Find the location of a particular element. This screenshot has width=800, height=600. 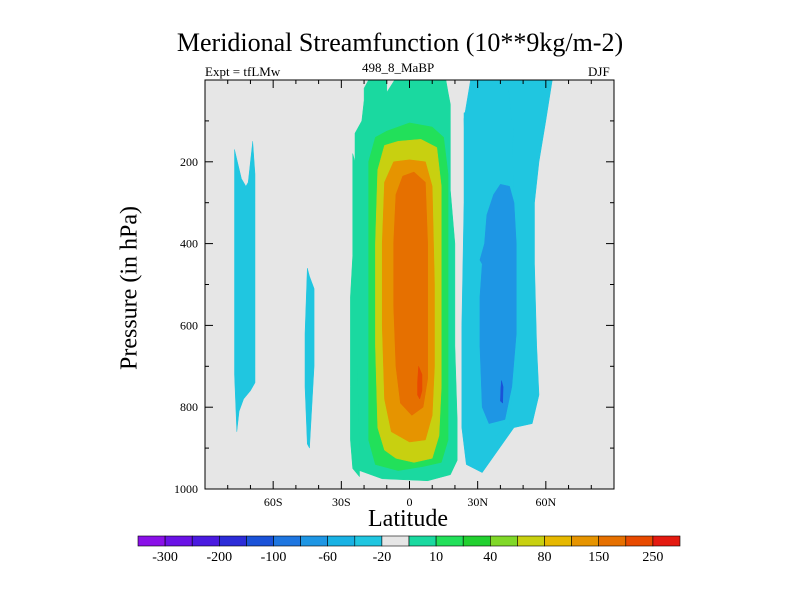

y-tick-label: 800 is located at coordinates (189, 407).